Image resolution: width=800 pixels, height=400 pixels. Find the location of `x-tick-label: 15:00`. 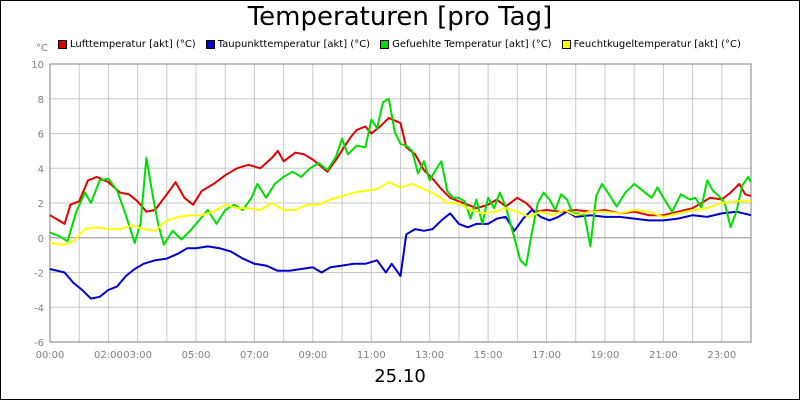

x-tick-label: 15:00 is located at coordinates (488, 355).